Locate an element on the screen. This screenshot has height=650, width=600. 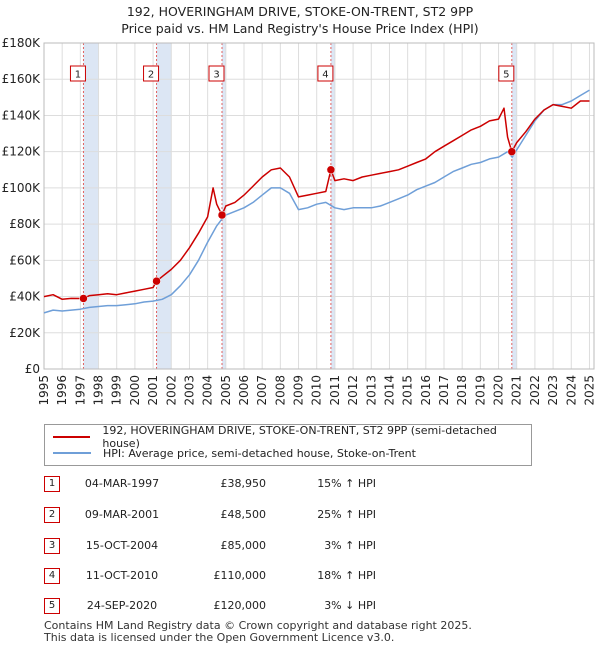
x-tick-label: 2016 is located at coordinates (426, 390).